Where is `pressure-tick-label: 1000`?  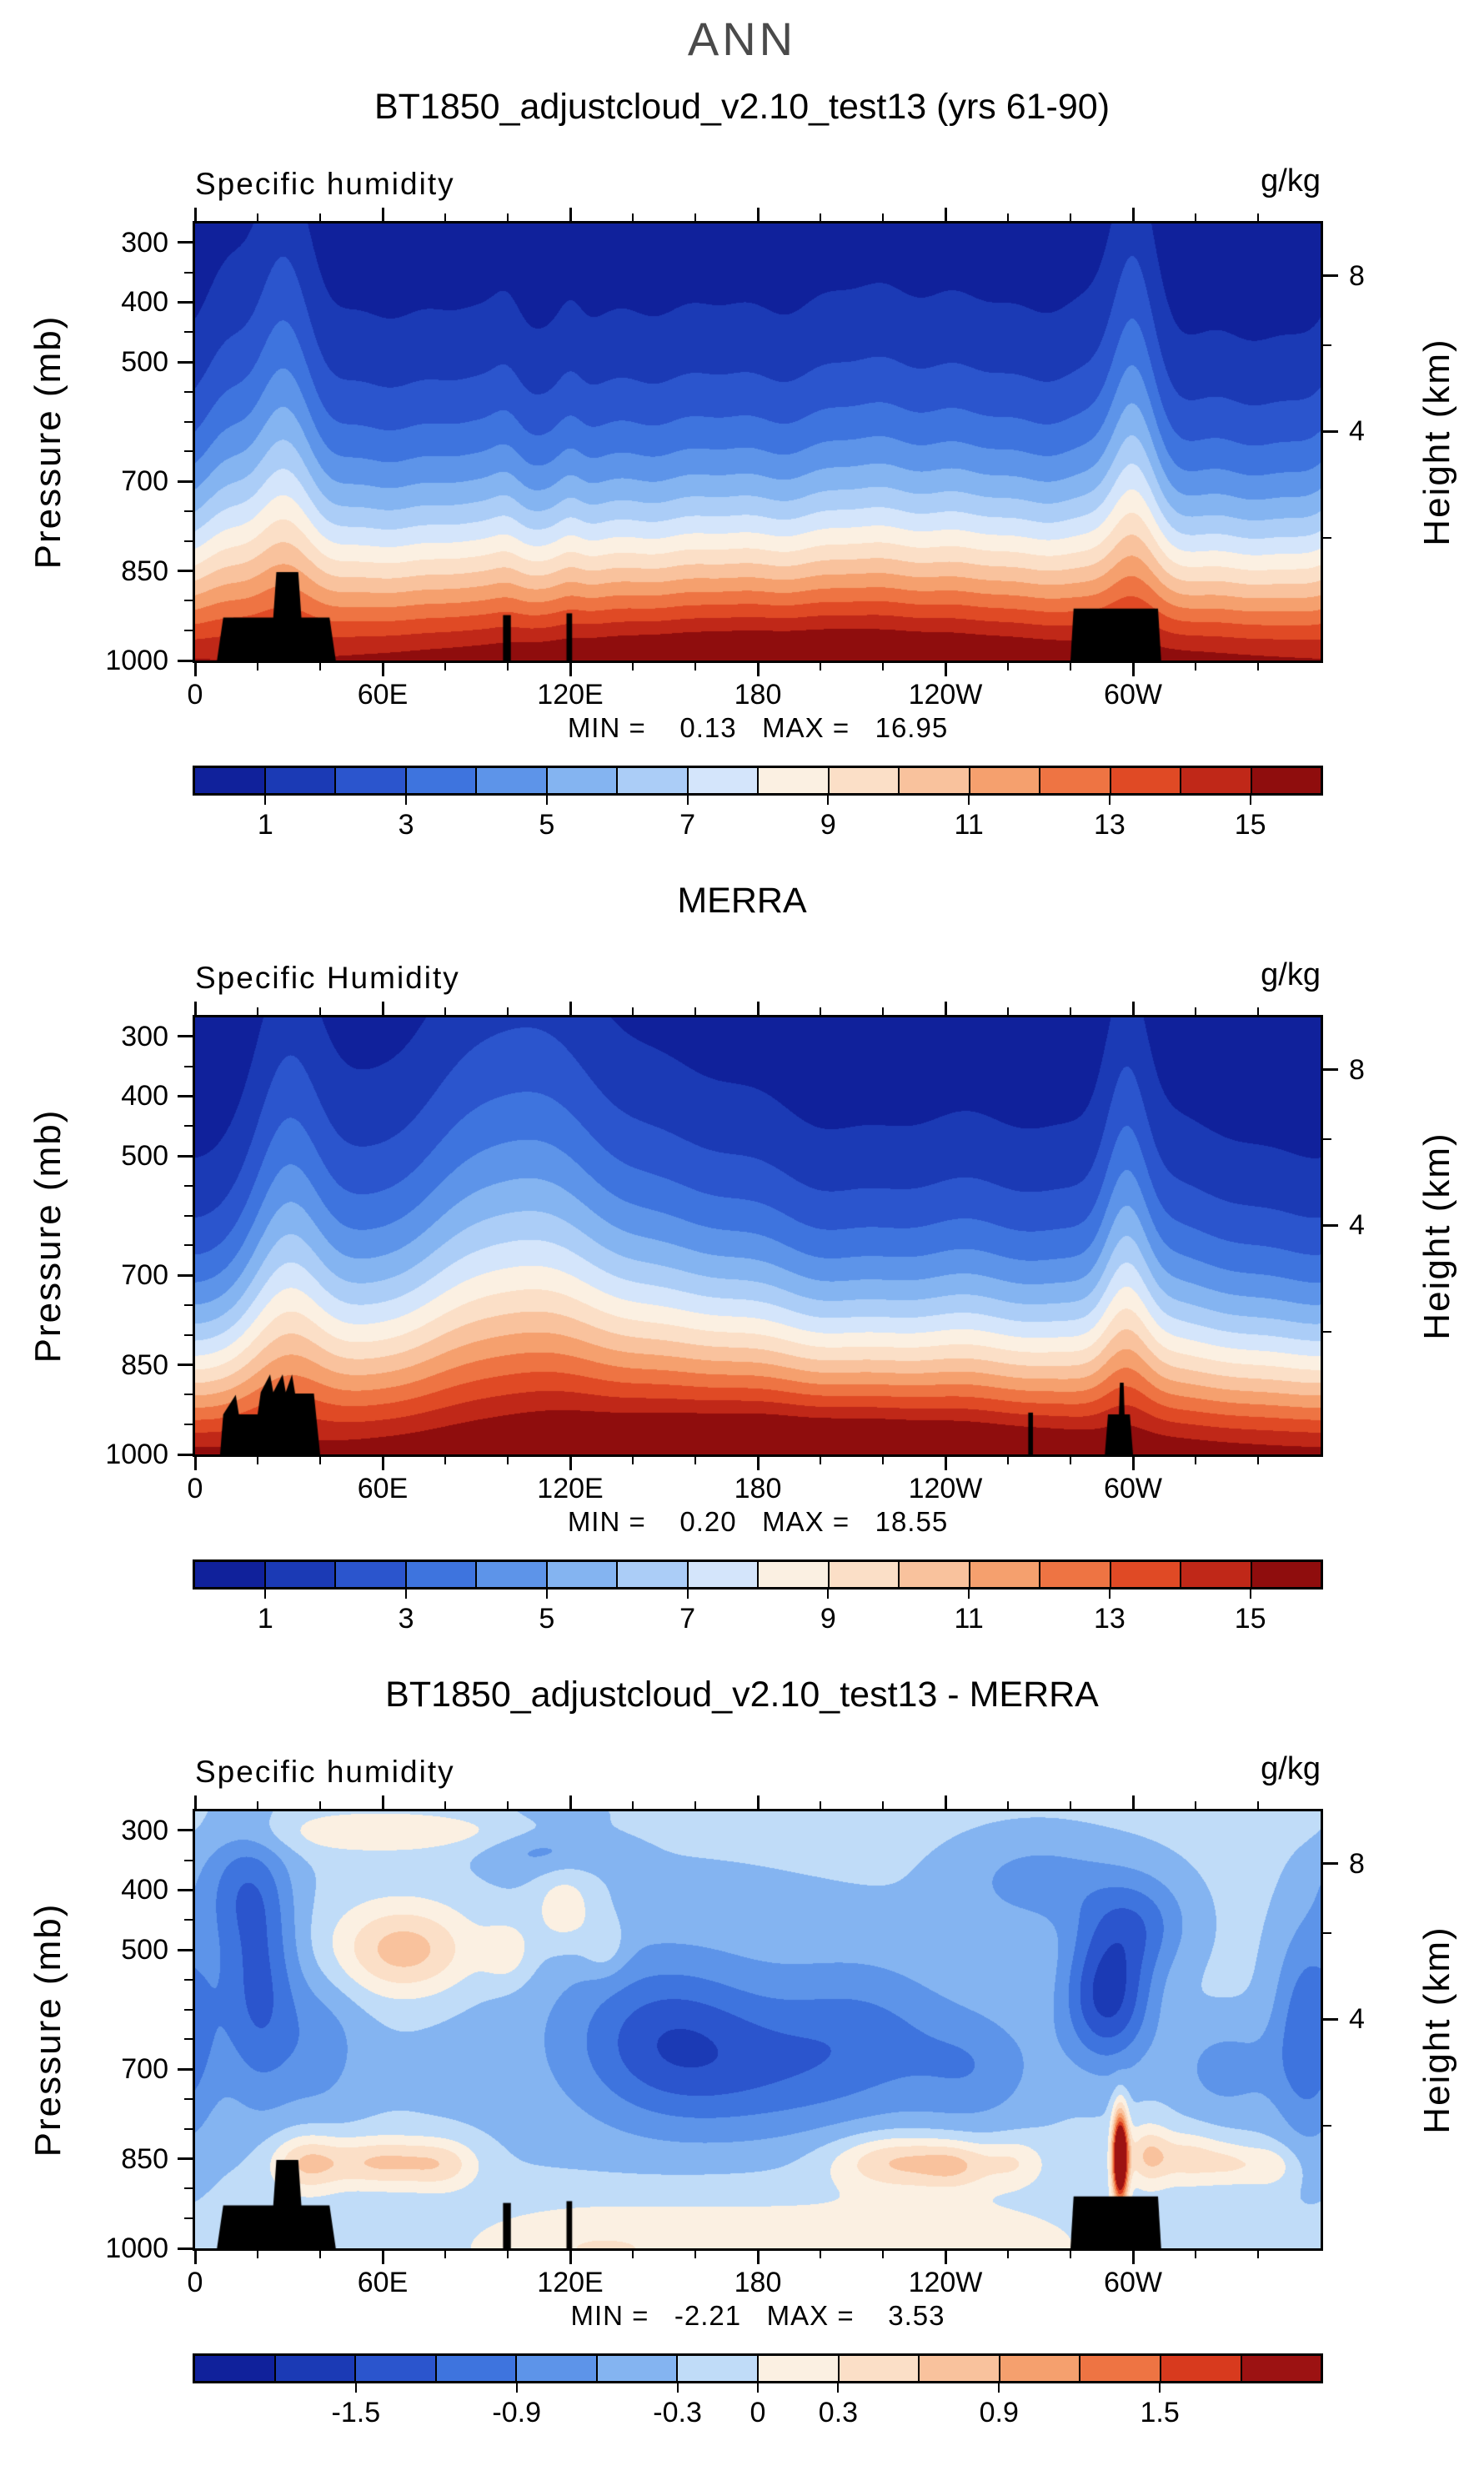
pressure-tick-label: 1000 is located at coordinates (136, 1454).